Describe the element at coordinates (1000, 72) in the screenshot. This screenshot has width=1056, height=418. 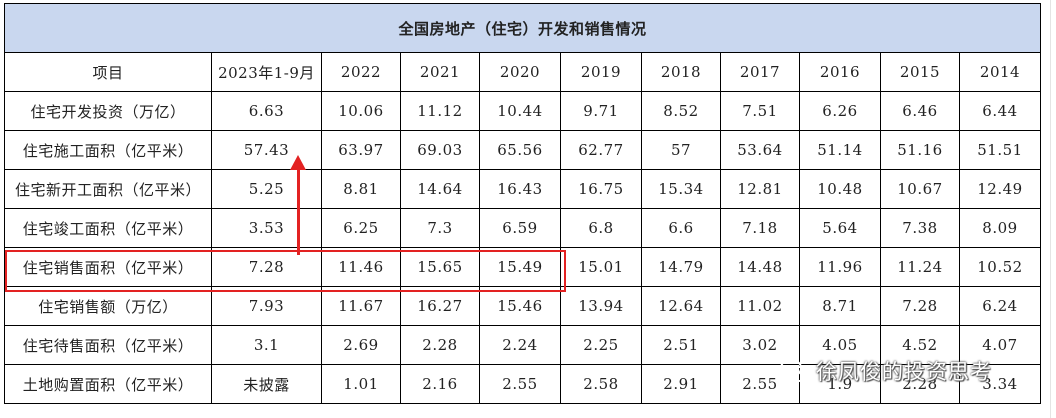
I see `header-cell-year: 2014` at that location.